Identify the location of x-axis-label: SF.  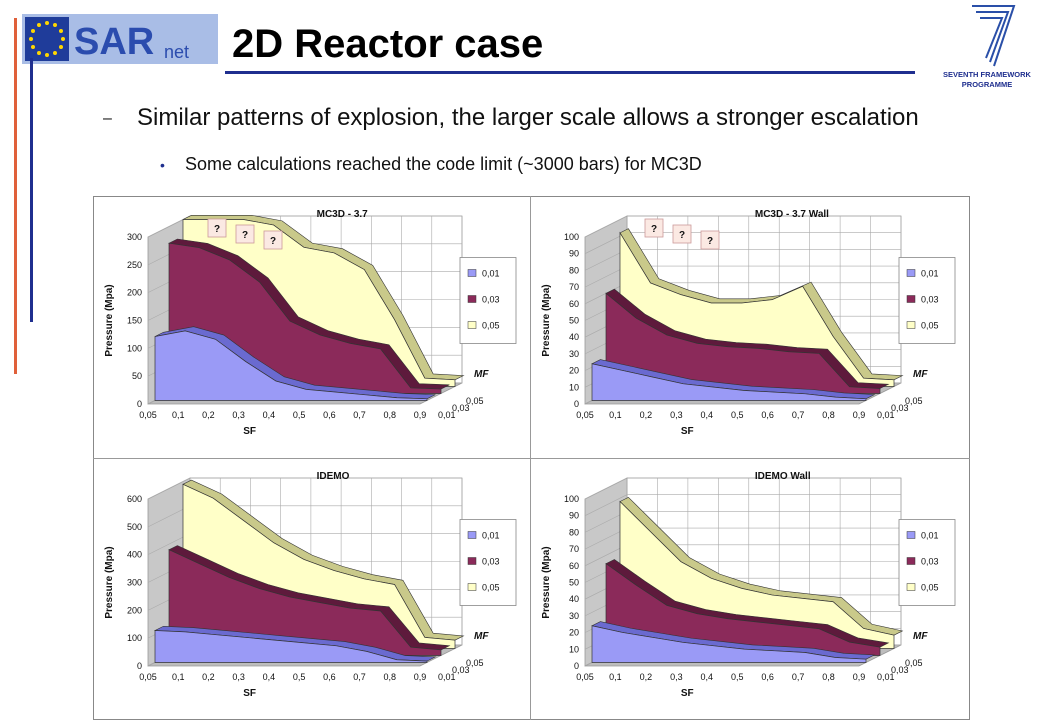
(249, 693).